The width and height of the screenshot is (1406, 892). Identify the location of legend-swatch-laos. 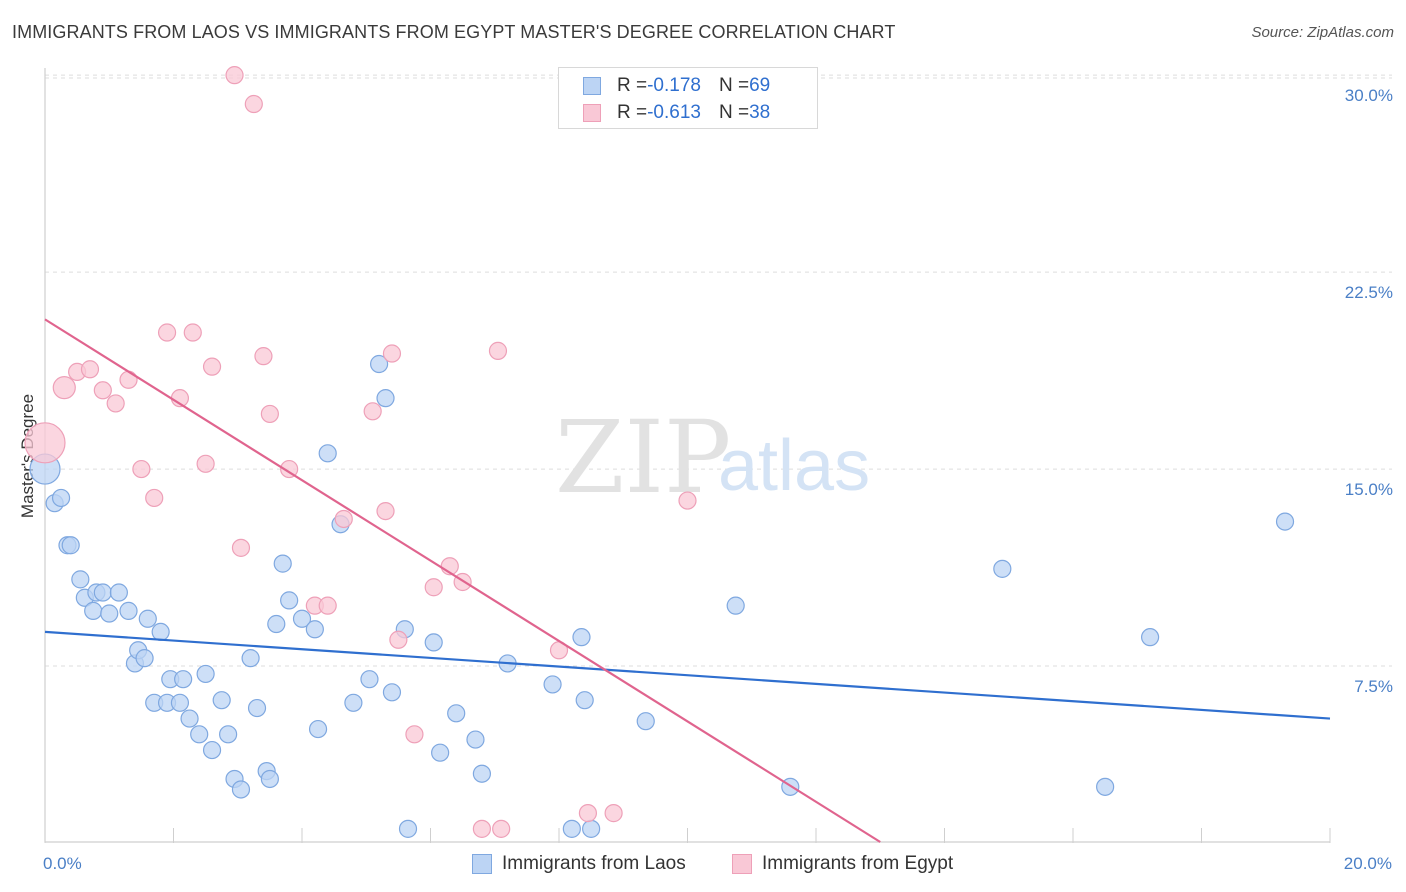
(592, 86).